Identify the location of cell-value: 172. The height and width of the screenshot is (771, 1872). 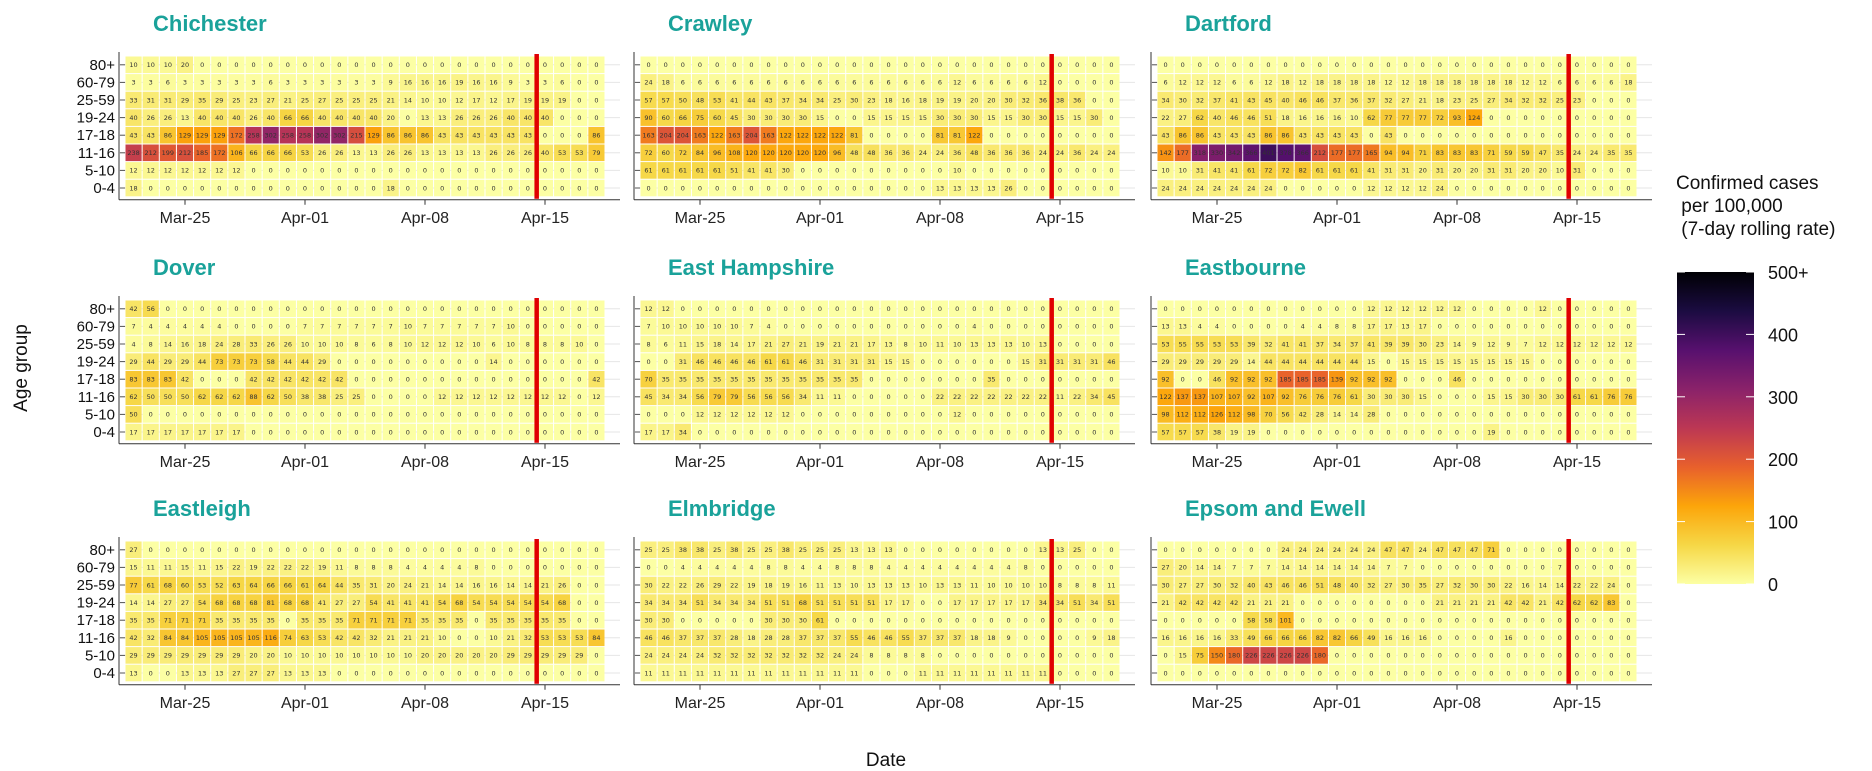
(236, 136).